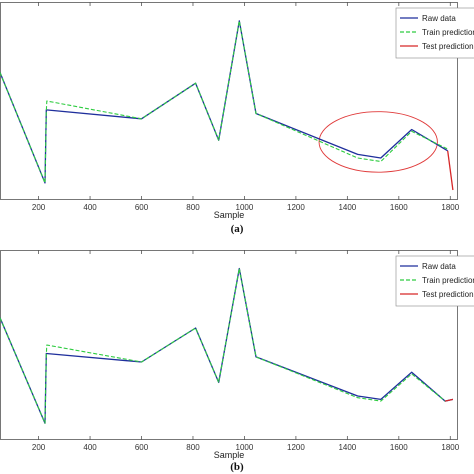 The image size is (474, 474). What do you see at coordinates (237, 467) in the screenshot?
I see `panel-label: (b)` at bounding box center [237, 467].